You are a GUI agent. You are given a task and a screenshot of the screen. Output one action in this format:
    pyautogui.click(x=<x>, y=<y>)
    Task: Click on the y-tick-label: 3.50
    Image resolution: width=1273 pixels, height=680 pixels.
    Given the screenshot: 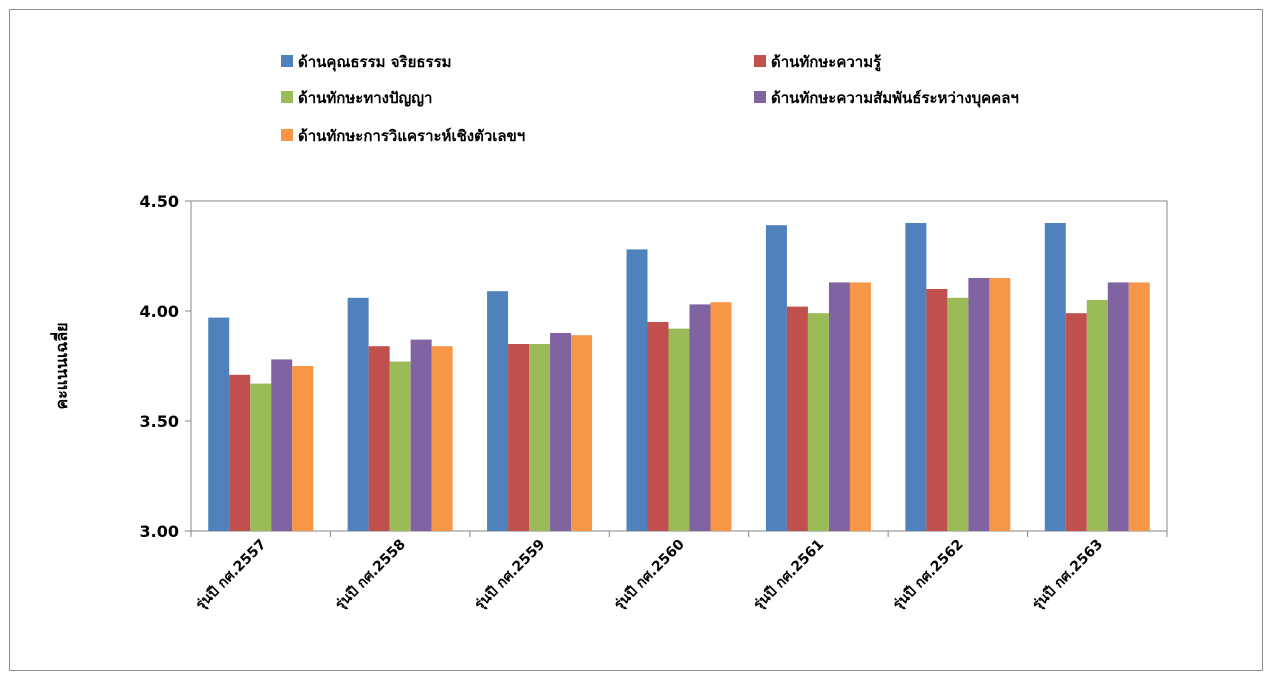 What is the action you would take?
    pyautogui.click(x=159, y=421)
    